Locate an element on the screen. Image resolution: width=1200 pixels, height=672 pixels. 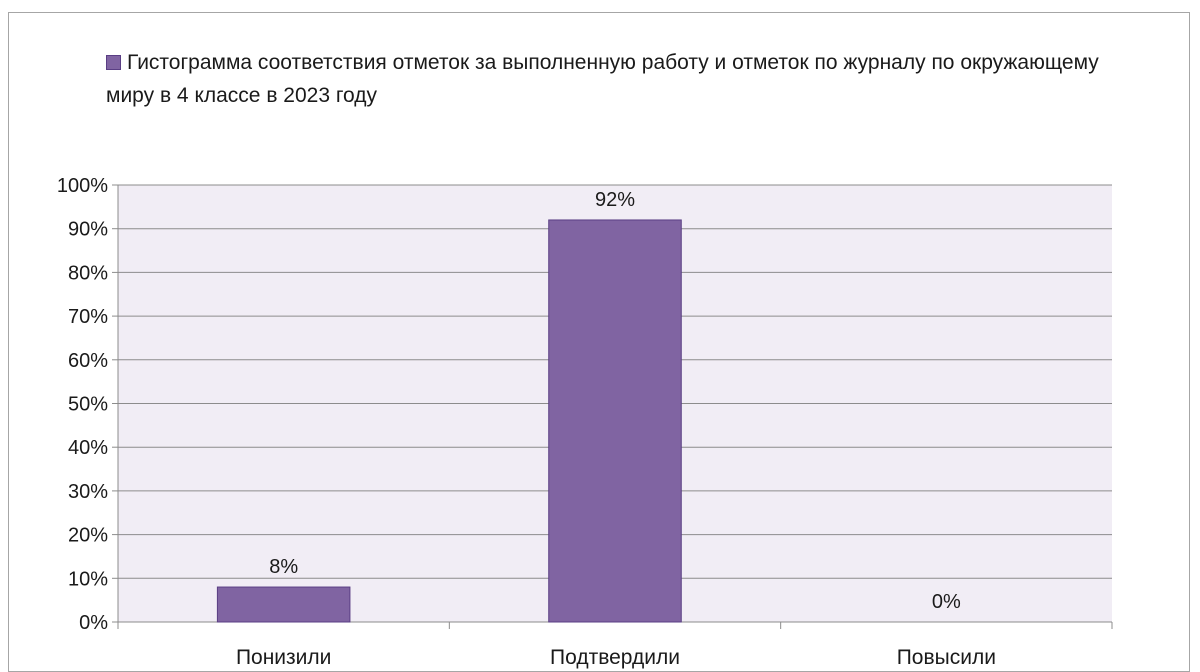
x-tick-label: Подтвердили is located at coordinates (615, 657).